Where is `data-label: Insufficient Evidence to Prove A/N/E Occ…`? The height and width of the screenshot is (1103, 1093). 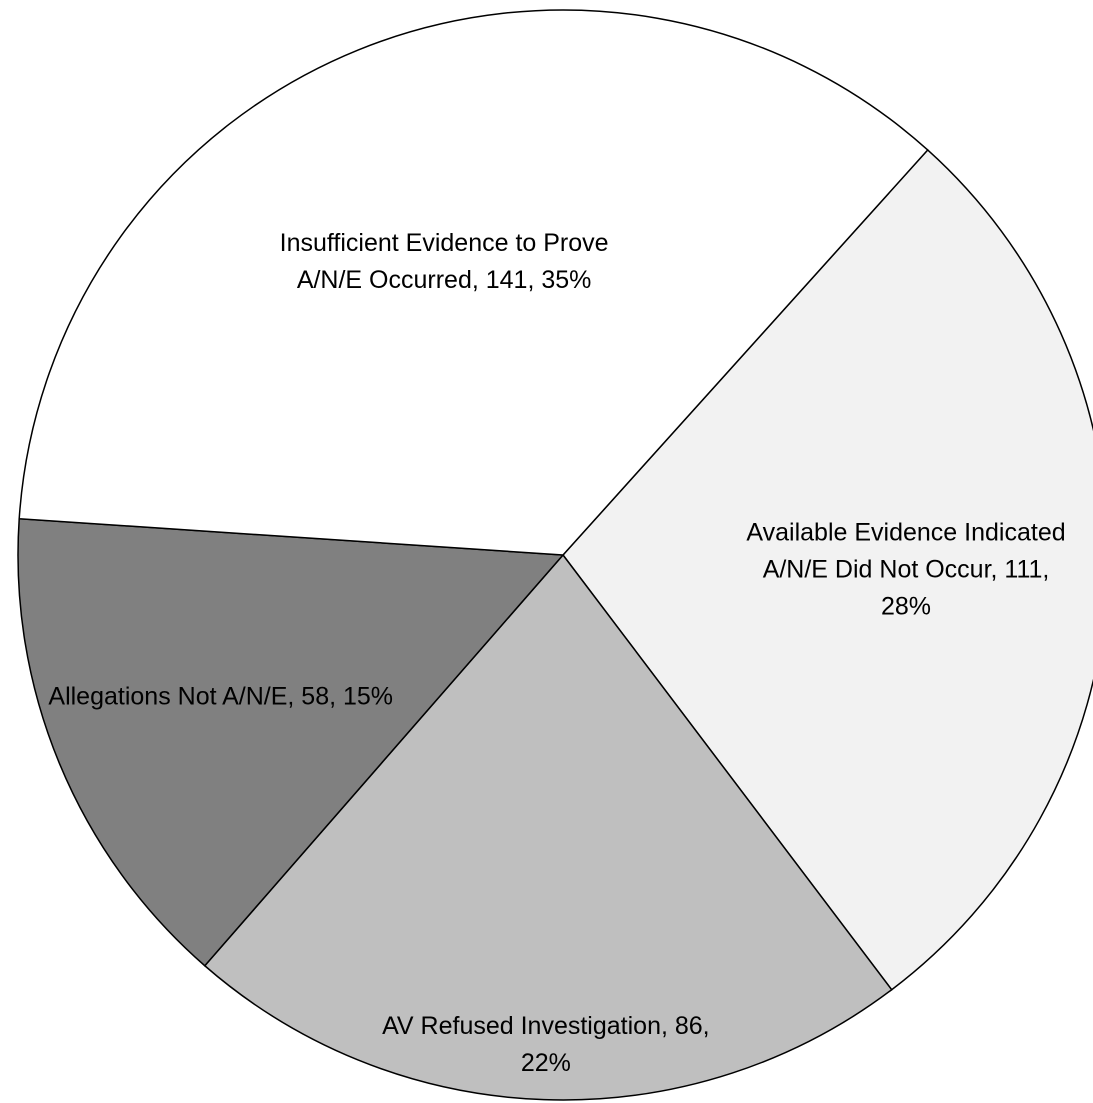
data-label: Insufficient Evidence to Prove A/N/E Occ… is located at coordinates (444, 262).